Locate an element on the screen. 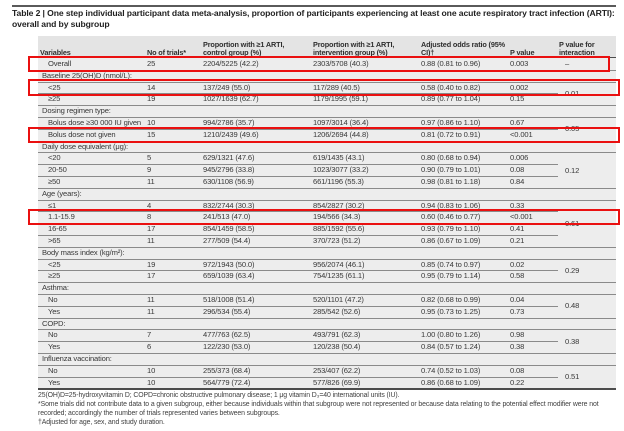  row-label: <25 is located at coordinates (54, 87).